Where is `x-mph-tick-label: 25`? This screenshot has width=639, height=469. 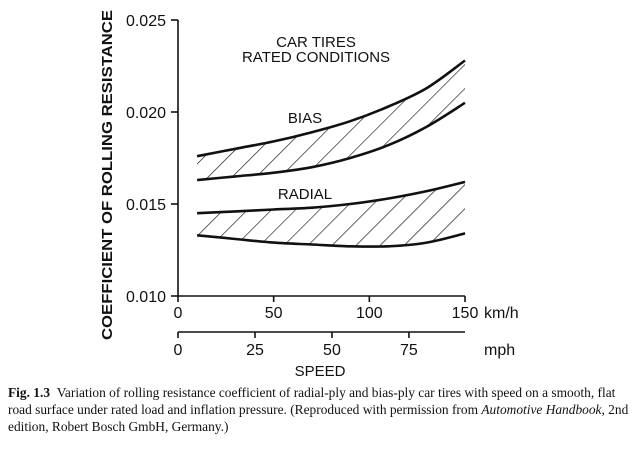
x-mph-tick-label: 25 is located at coordinates (255, 350).